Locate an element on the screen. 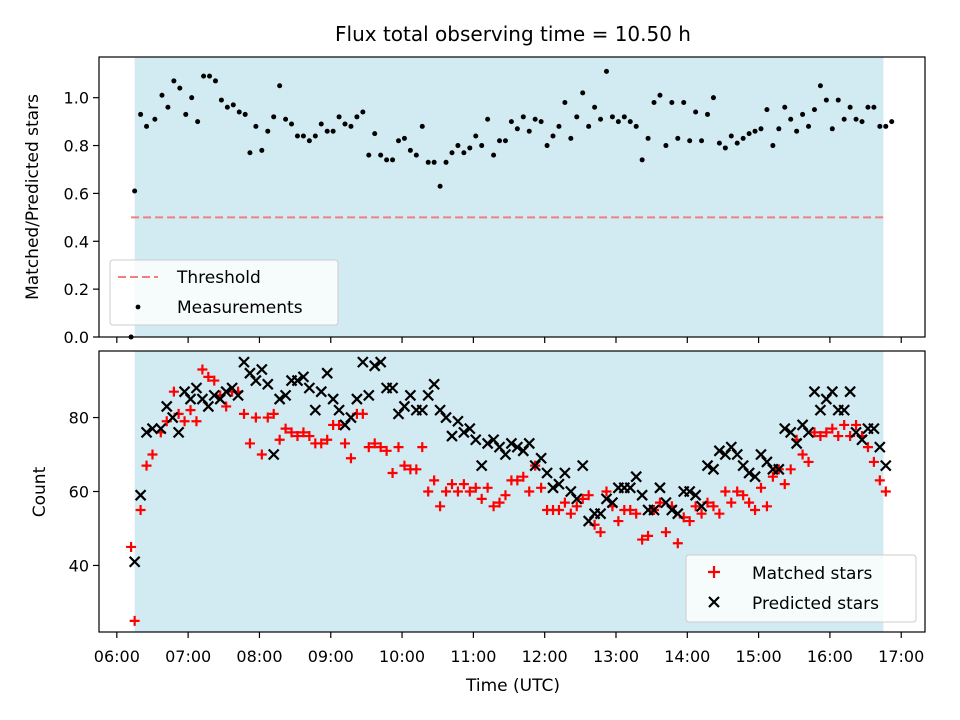  x-tick-label: 06:00 is located at coordinates (117, 656).